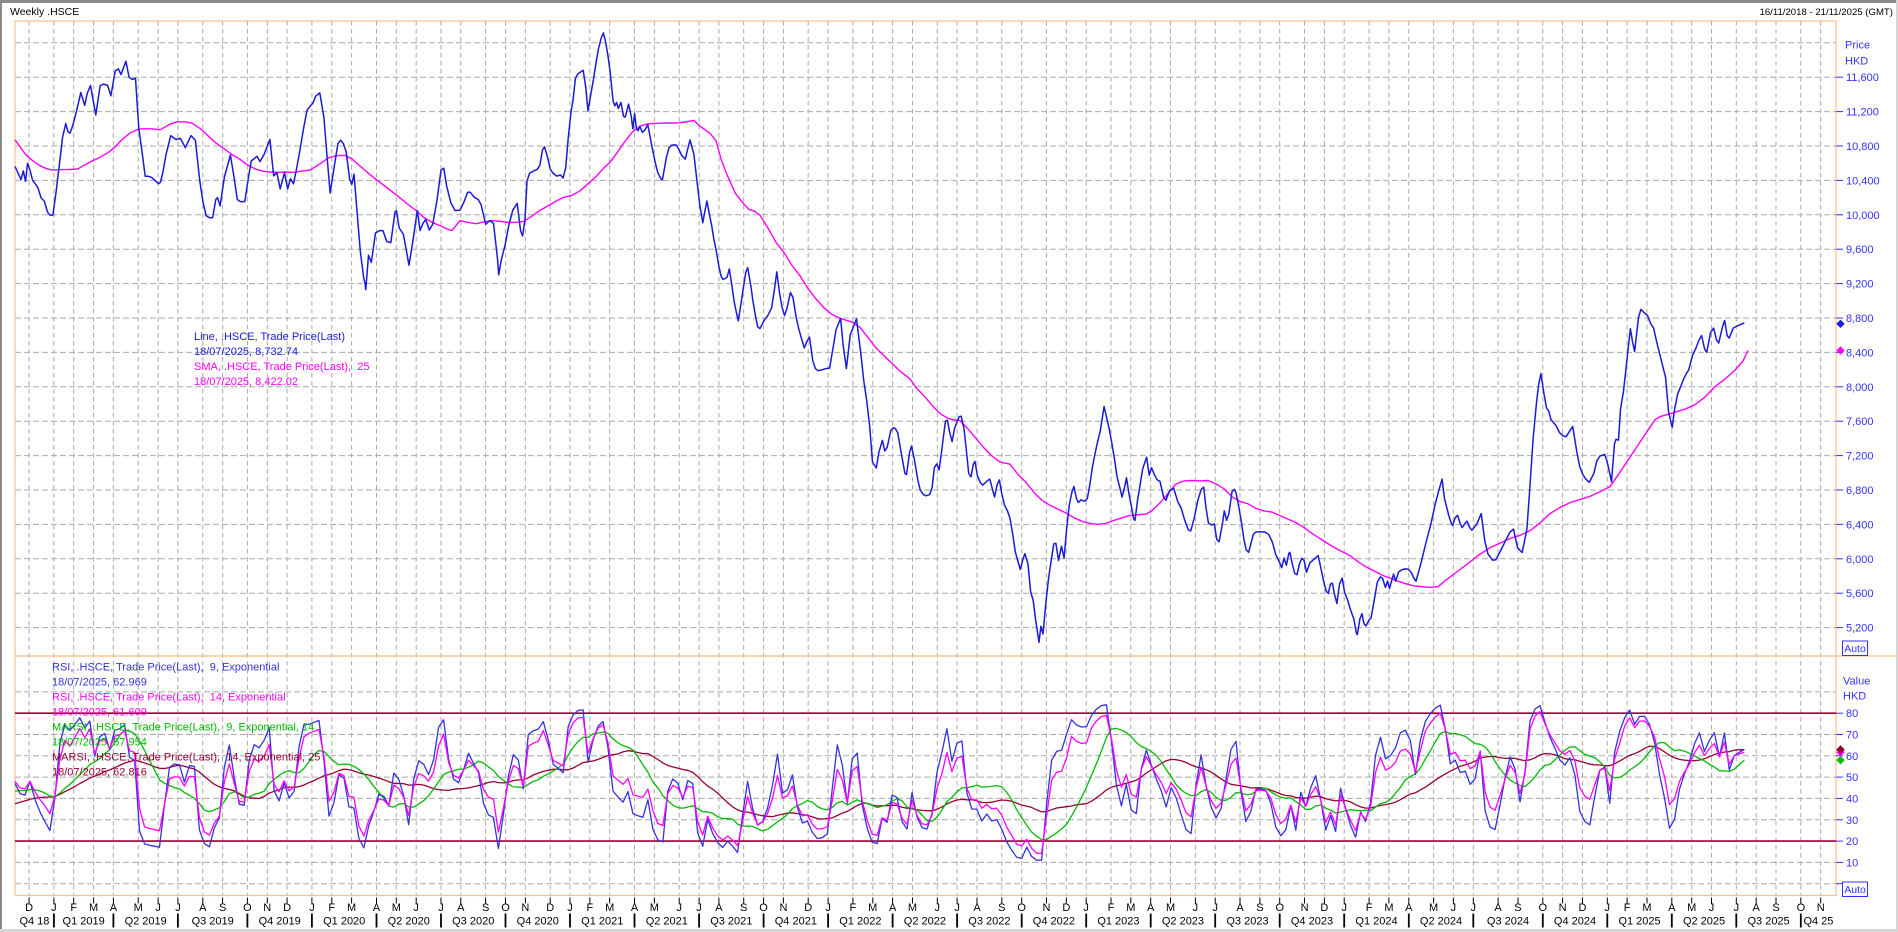  I want to click on svg-text: Q3 2024, so click(1508, 922).